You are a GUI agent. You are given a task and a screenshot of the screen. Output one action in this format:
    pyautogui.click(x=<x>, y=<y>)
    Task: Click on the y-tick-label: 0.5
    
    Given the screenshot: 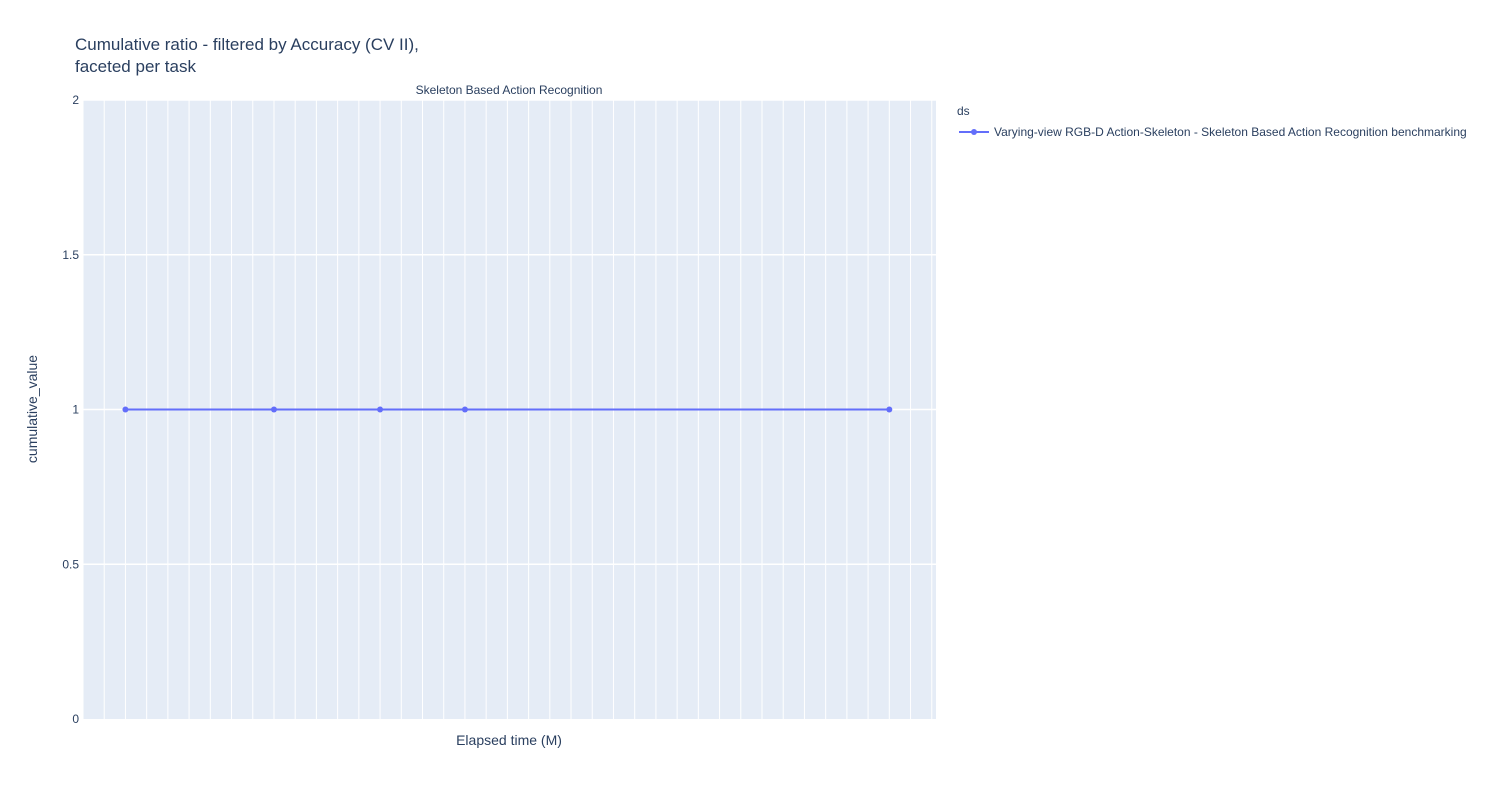 What is the action you would take?
    pyautogui.click(x=70, y=564)
    